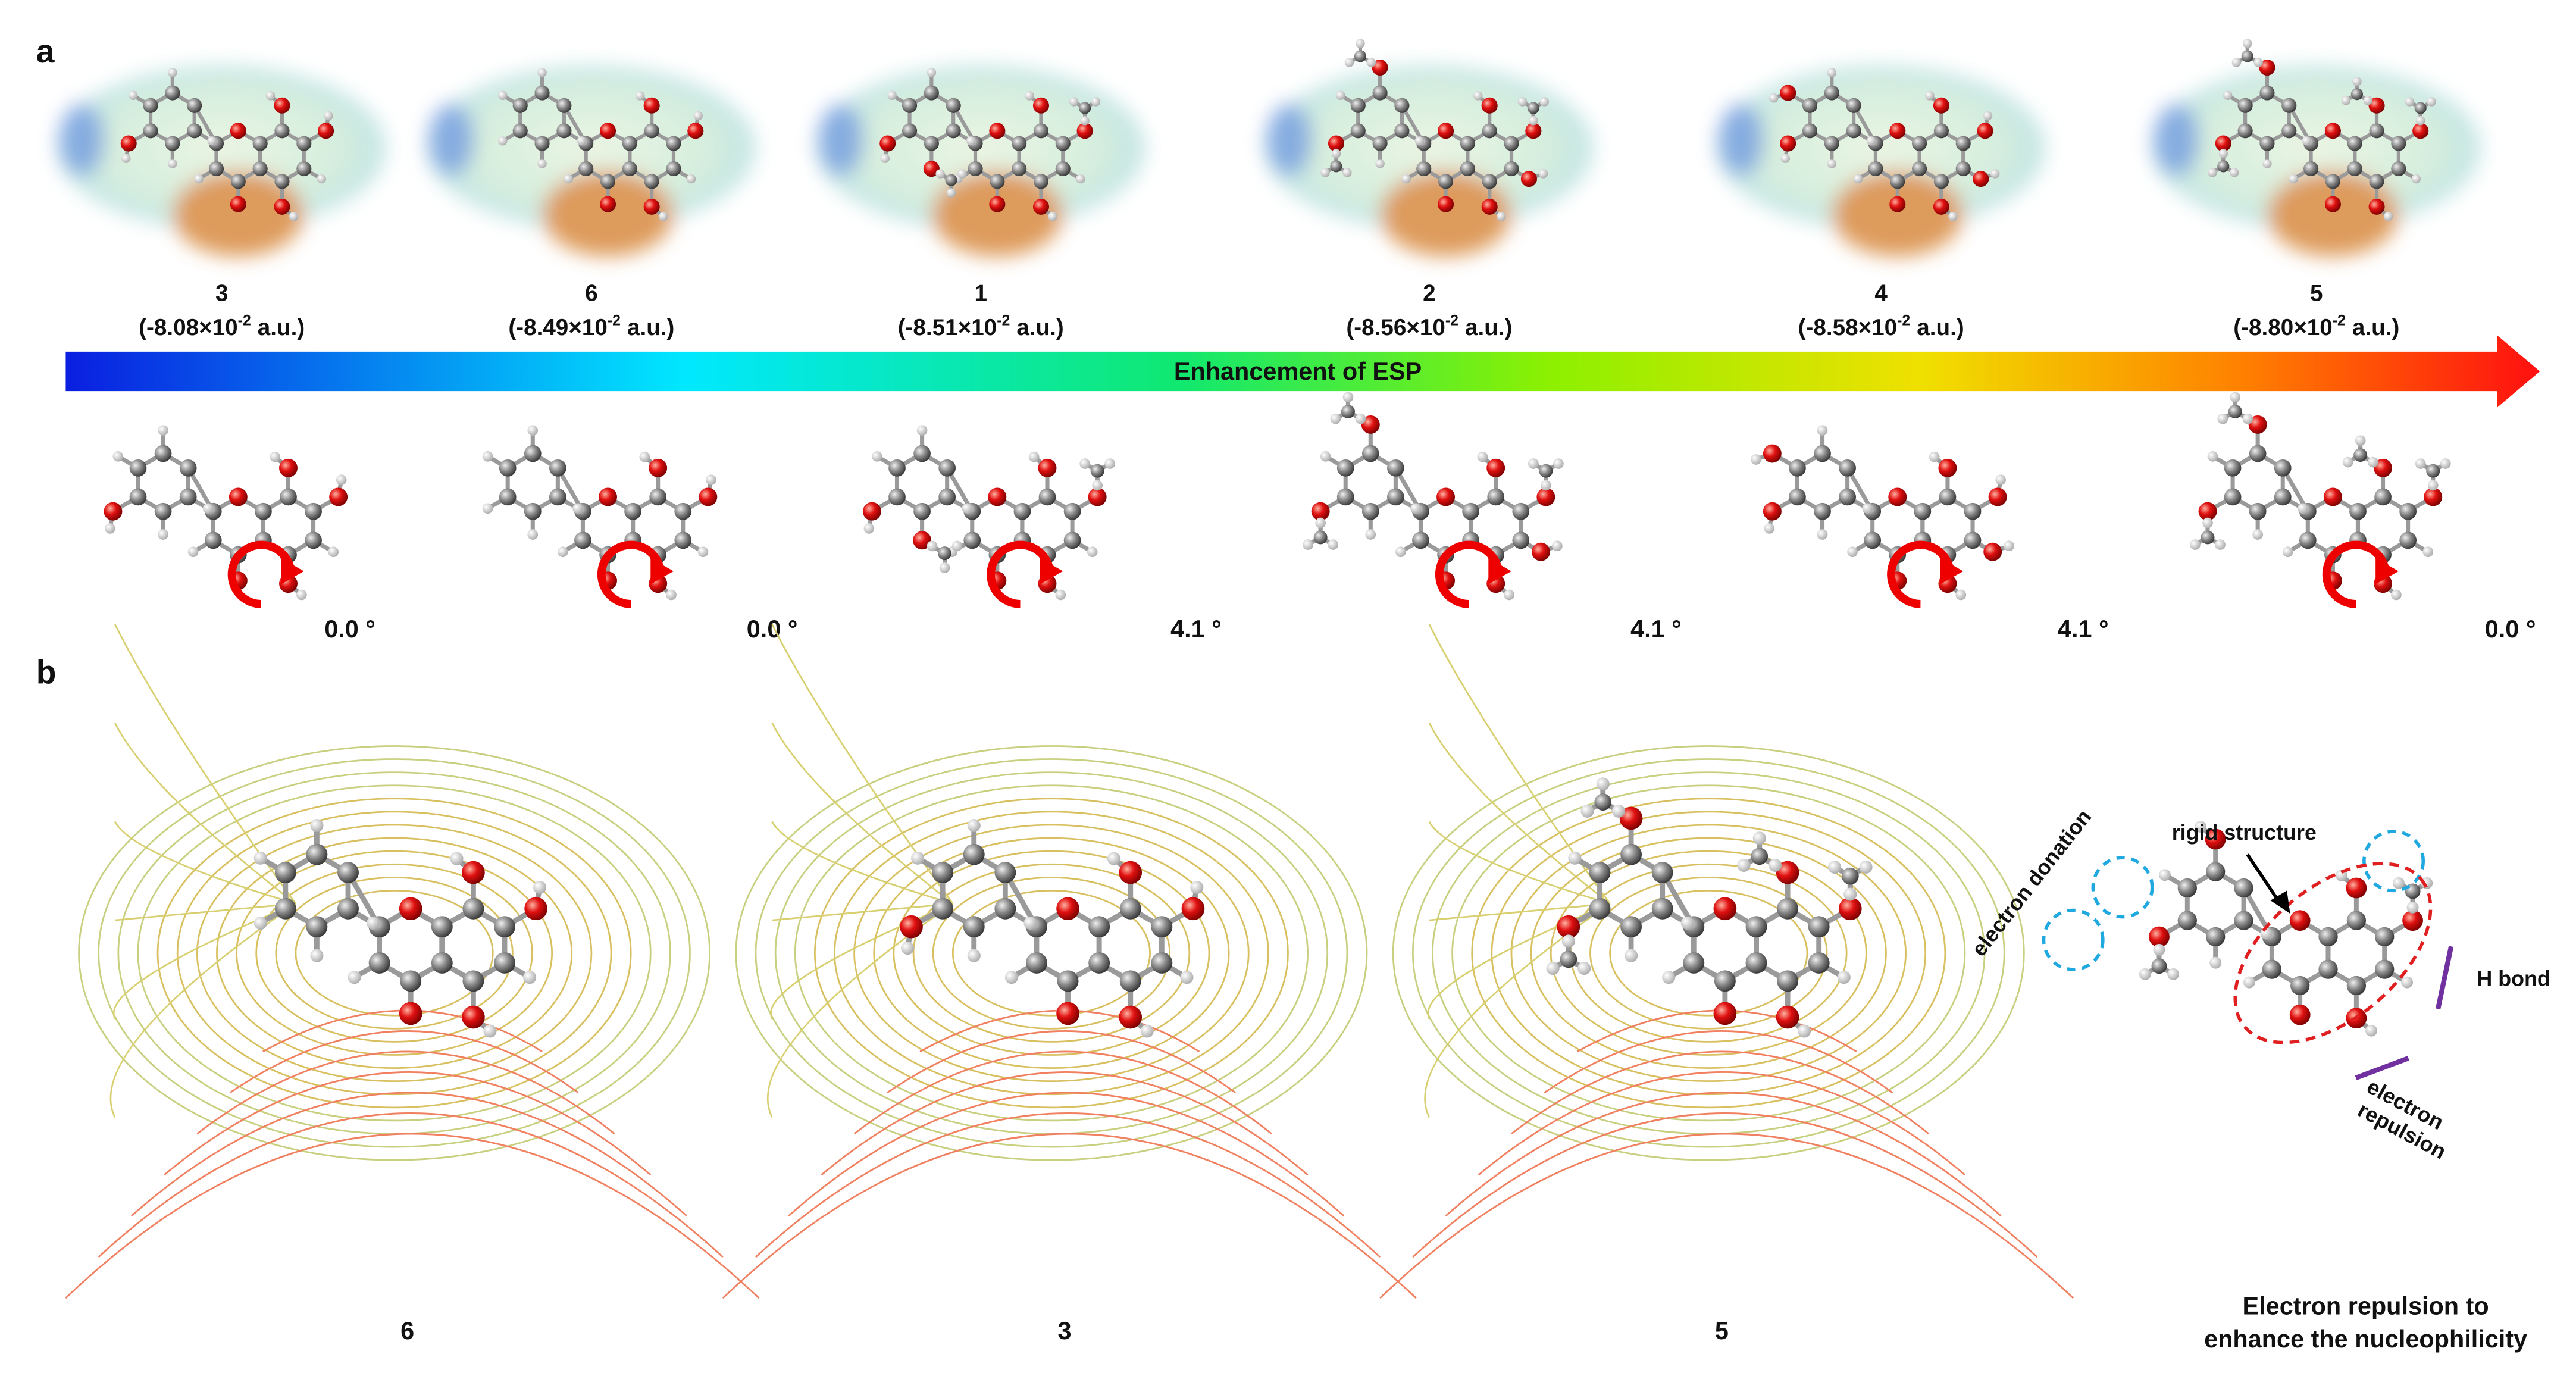 This screenshot has height=1376, width=2576. Describe the element at coordinates (947, 328) in the screenshot. I see `esp-text: (-8.51×10` at that location.